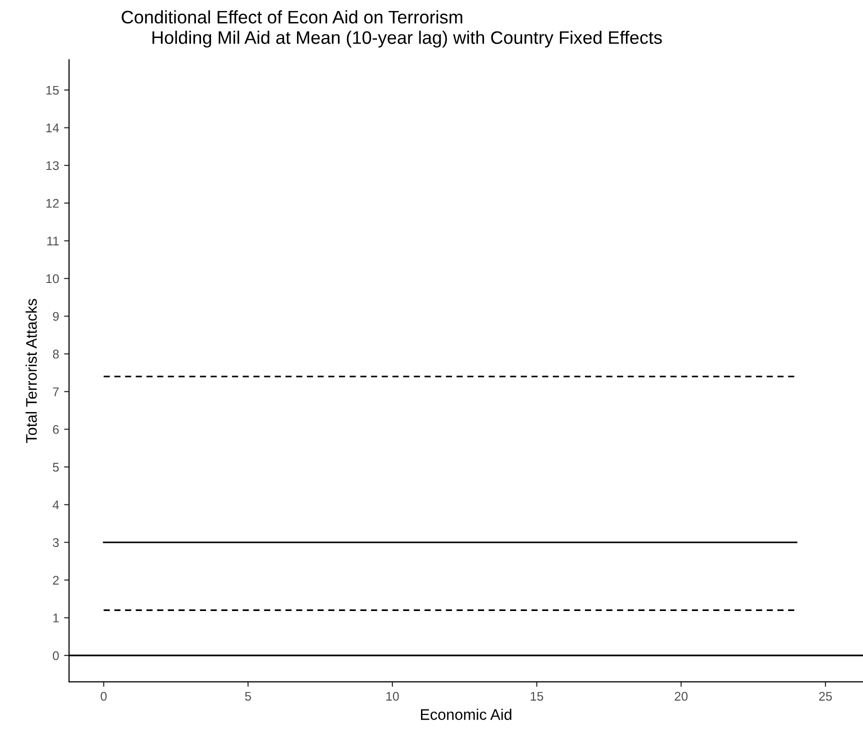 The image size is (863, 730). Describe the element at coordinates (248, 696) in the screenshot. I see `x-tick-label: 5` at that location.